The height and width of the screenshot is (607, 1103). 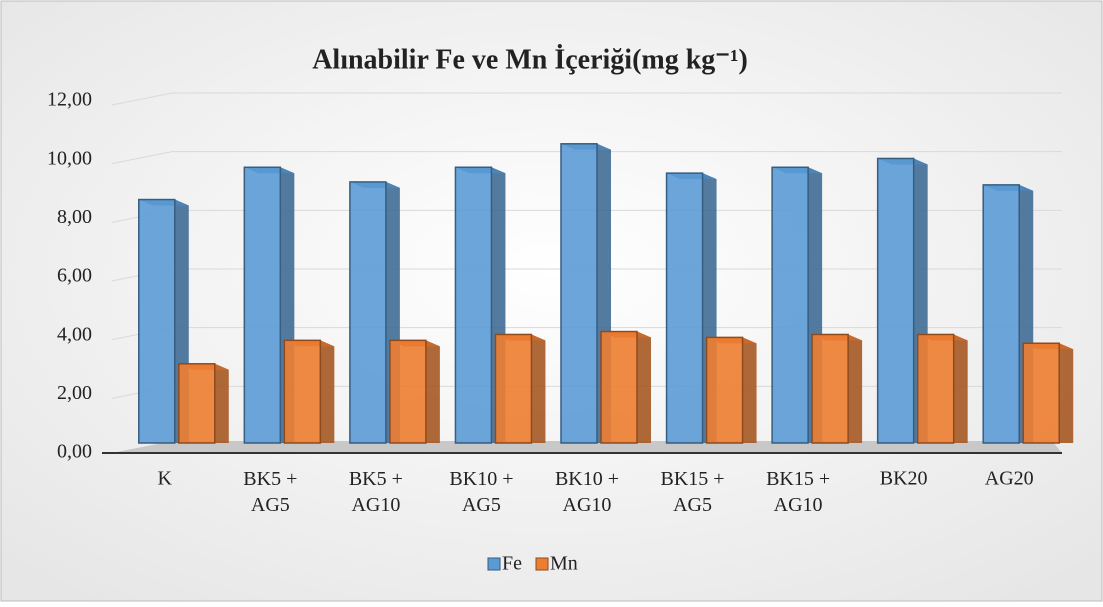 What do you see at coordinates (512, 564) in the screenshot?
I see `legend-label: Fe` at bounding box center [512, 564].